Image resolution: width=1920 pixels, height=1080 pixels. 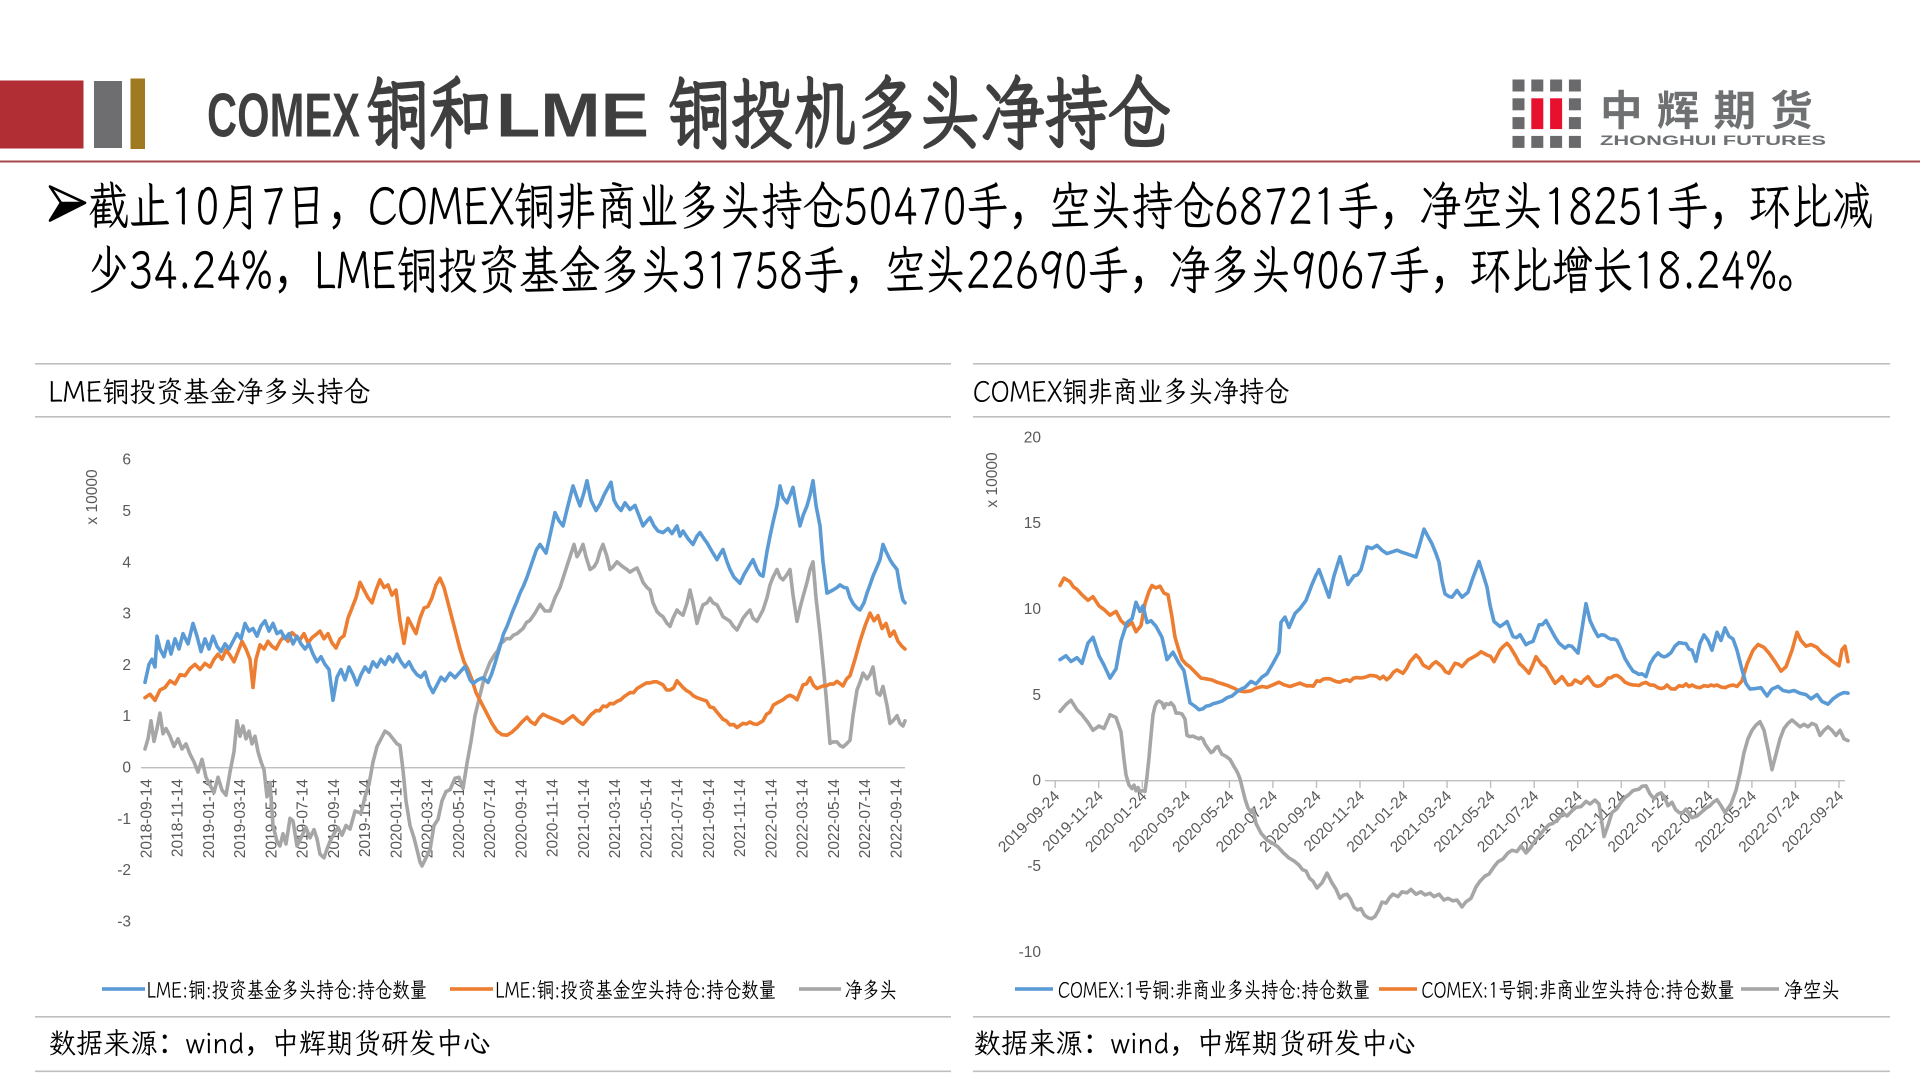 I want to click on svg-text: 2021-07-14, so click(x=678, y=819).